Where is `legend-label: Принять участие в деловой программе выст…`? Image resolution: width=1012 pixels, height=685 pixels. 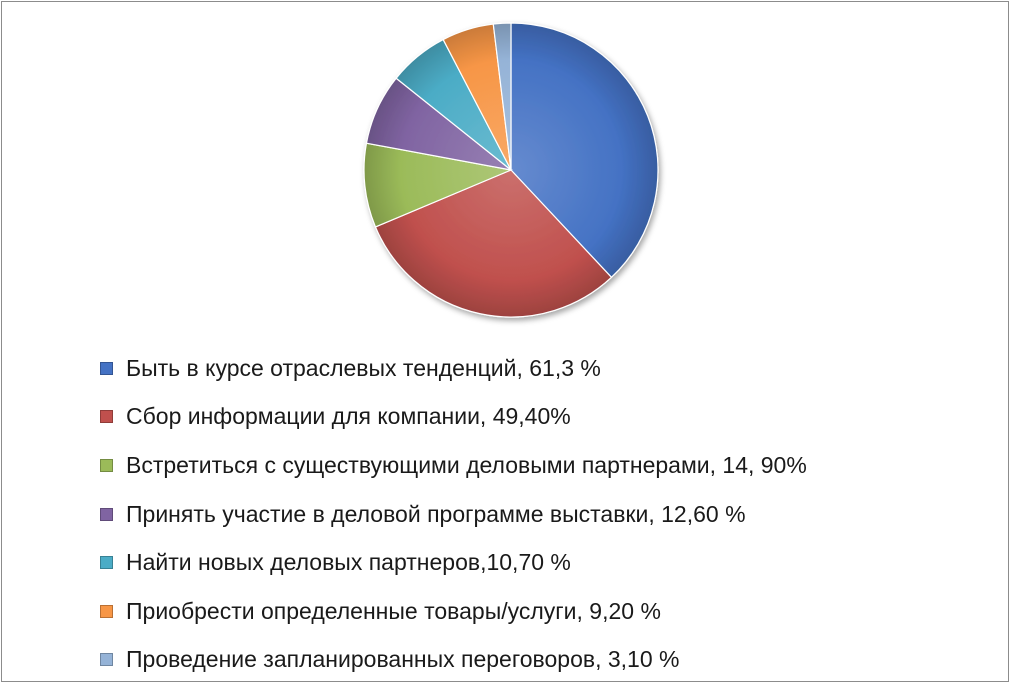
legend-label: Принять участие в деловой программе выст… is located at coordinates (436, 513).